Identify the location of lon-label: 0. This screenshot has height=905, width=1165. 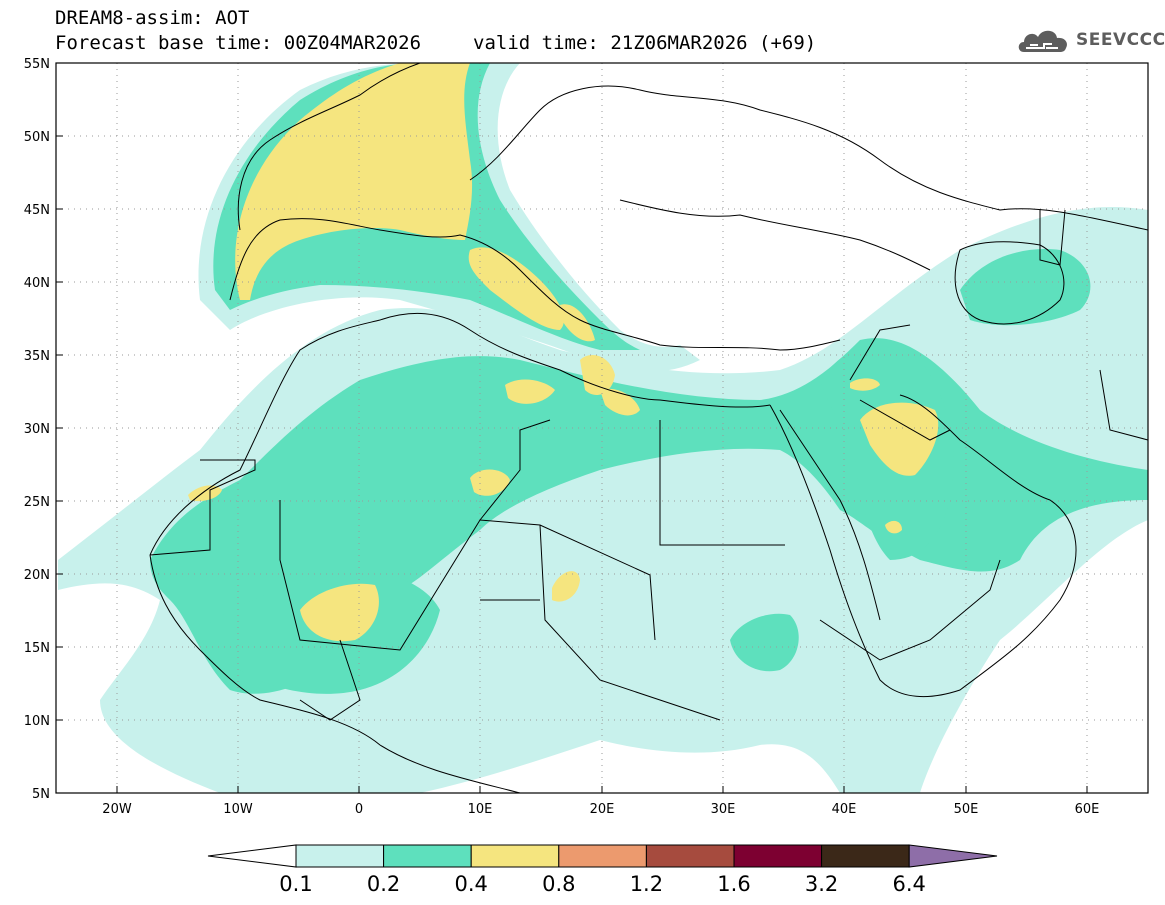
(359, 809).